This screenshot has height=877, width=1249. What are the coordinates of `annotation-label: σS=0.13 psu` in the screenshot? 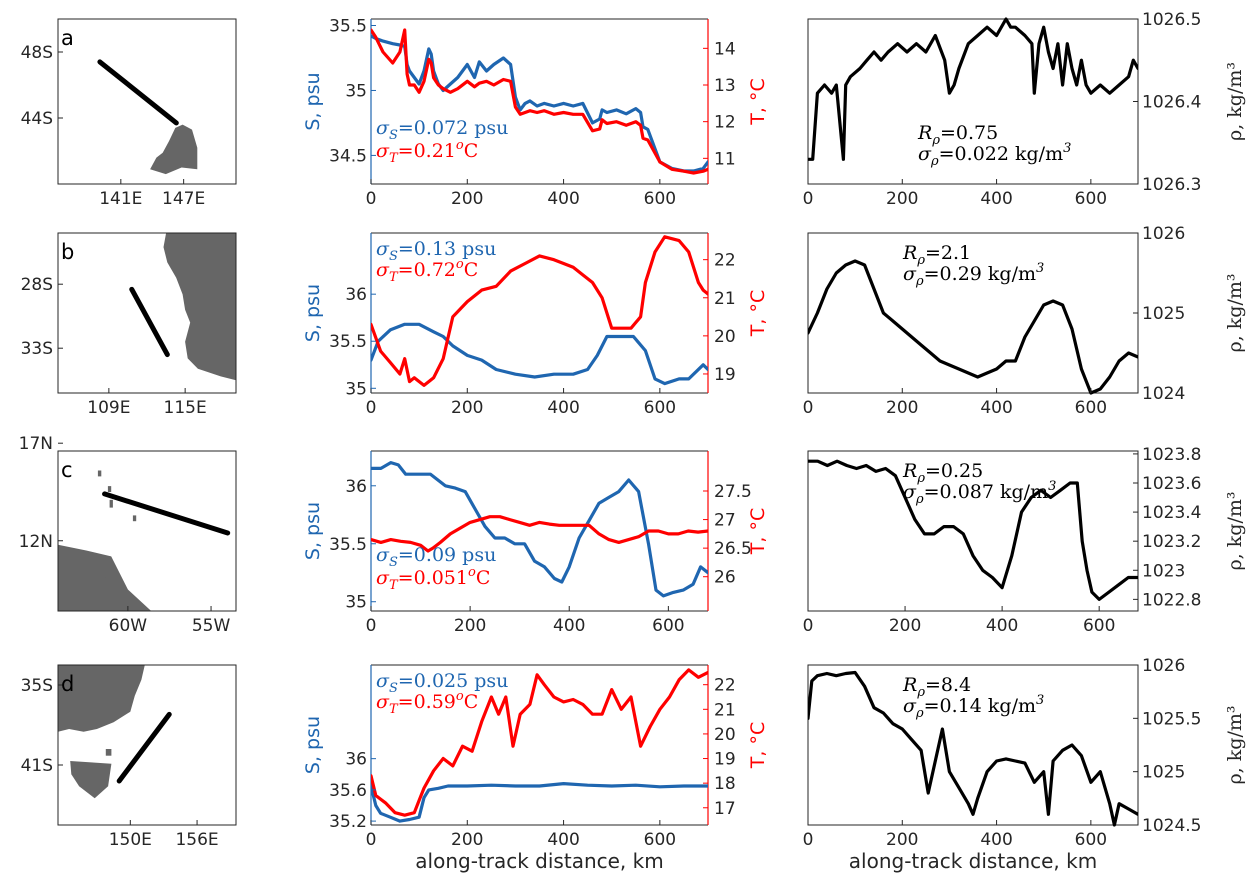 It's located at (436, 251).